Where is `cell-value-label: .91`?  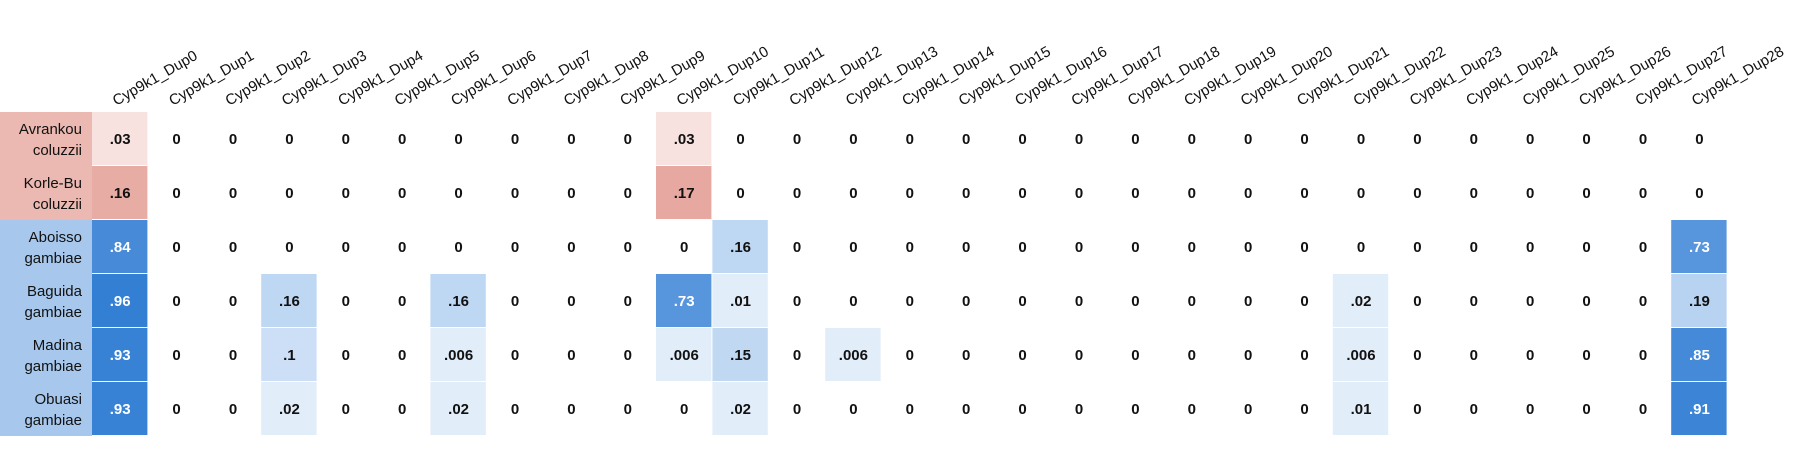
cell-value-label: .91 is located at coordinates (1699, 409).